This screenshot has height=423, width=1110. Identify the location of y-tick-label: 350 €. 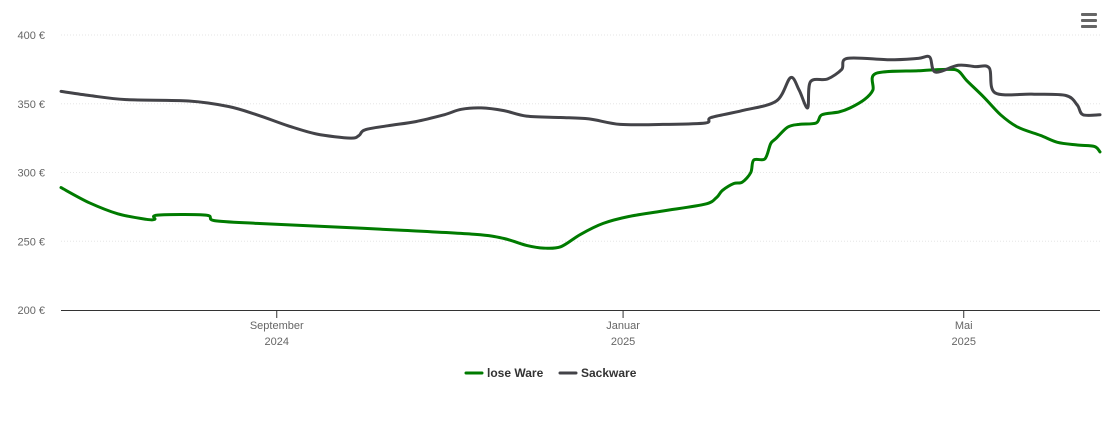
(31, 105).